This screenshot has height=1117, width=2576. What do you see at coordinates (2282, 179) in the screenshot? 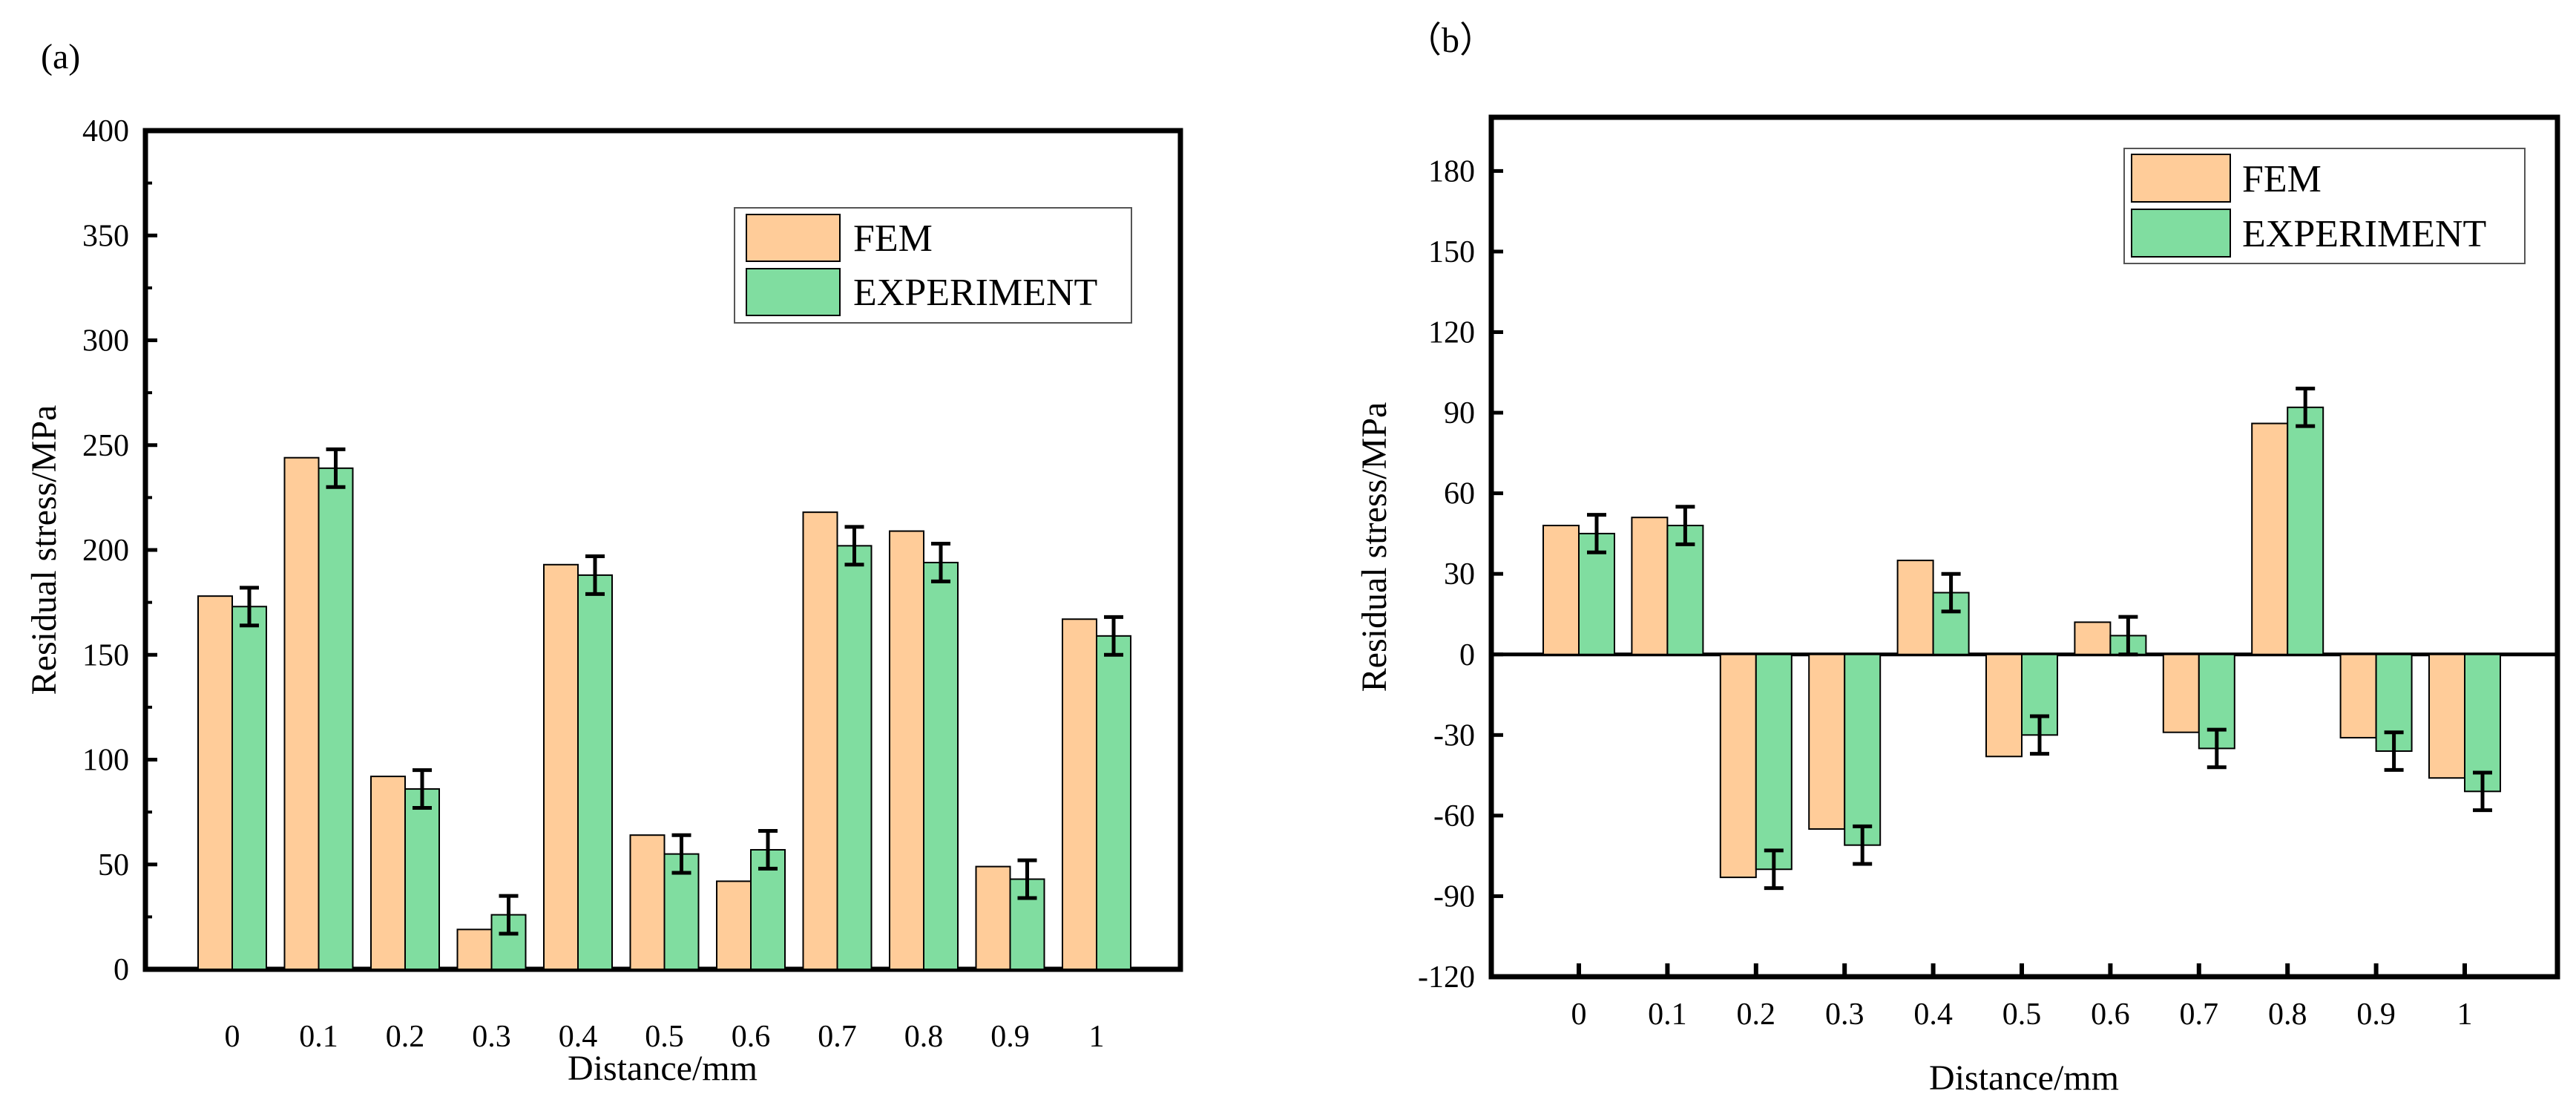
I see `legend-label-fem-b: FEM` at bounding box center [2282, 179].